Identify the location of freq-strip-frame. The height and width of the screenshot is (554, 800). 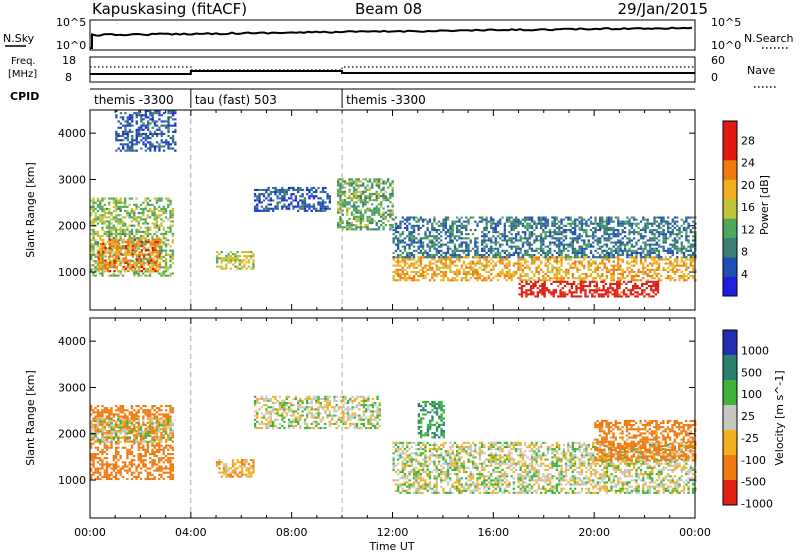
(392, 69).